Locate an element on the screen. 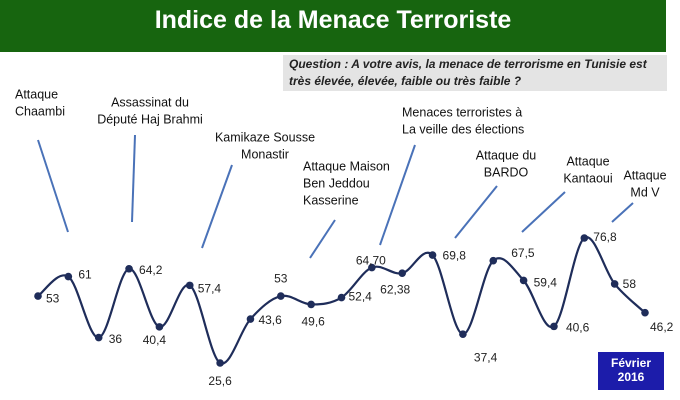  annotation: Md V is located at coordinates (645, 192).